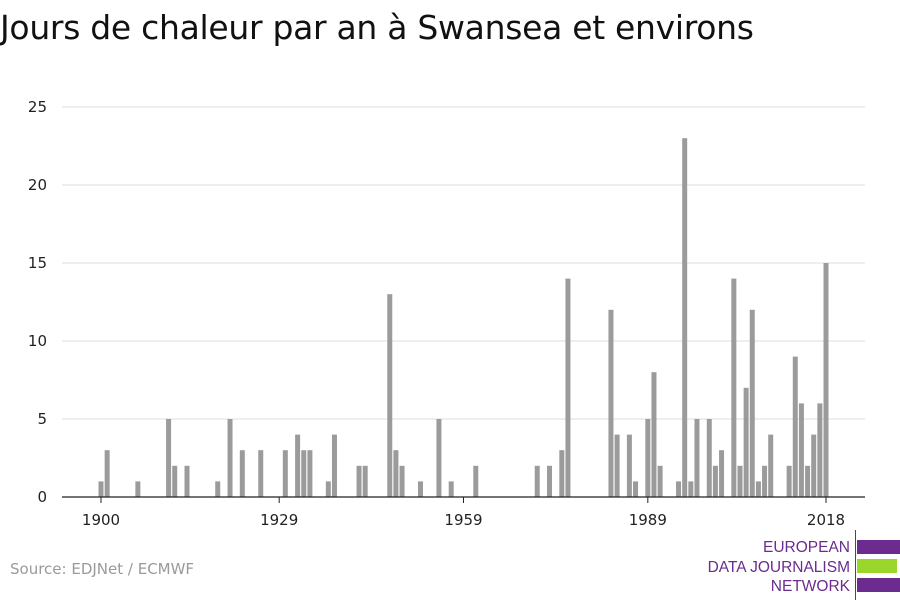 This screenshot has height=600, width=900. I want to click on bar-1999, so click(709, 458).